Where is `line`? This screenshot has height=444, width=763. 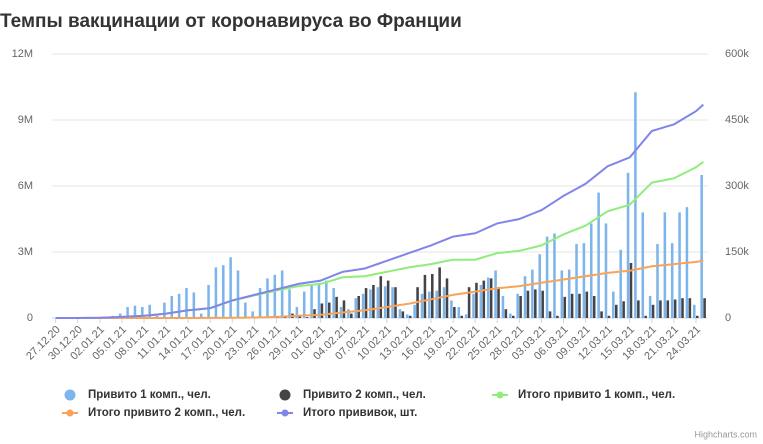 line is located at coordinates (379, 289).